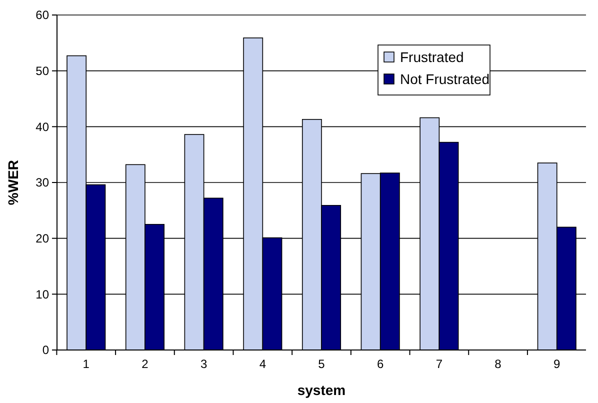 This screenshot has width=598, height=403. What do you see at coordinates (439, 364) in the screenshot?
I see `x-tick-label: 7` at bounding box center [439, 364].